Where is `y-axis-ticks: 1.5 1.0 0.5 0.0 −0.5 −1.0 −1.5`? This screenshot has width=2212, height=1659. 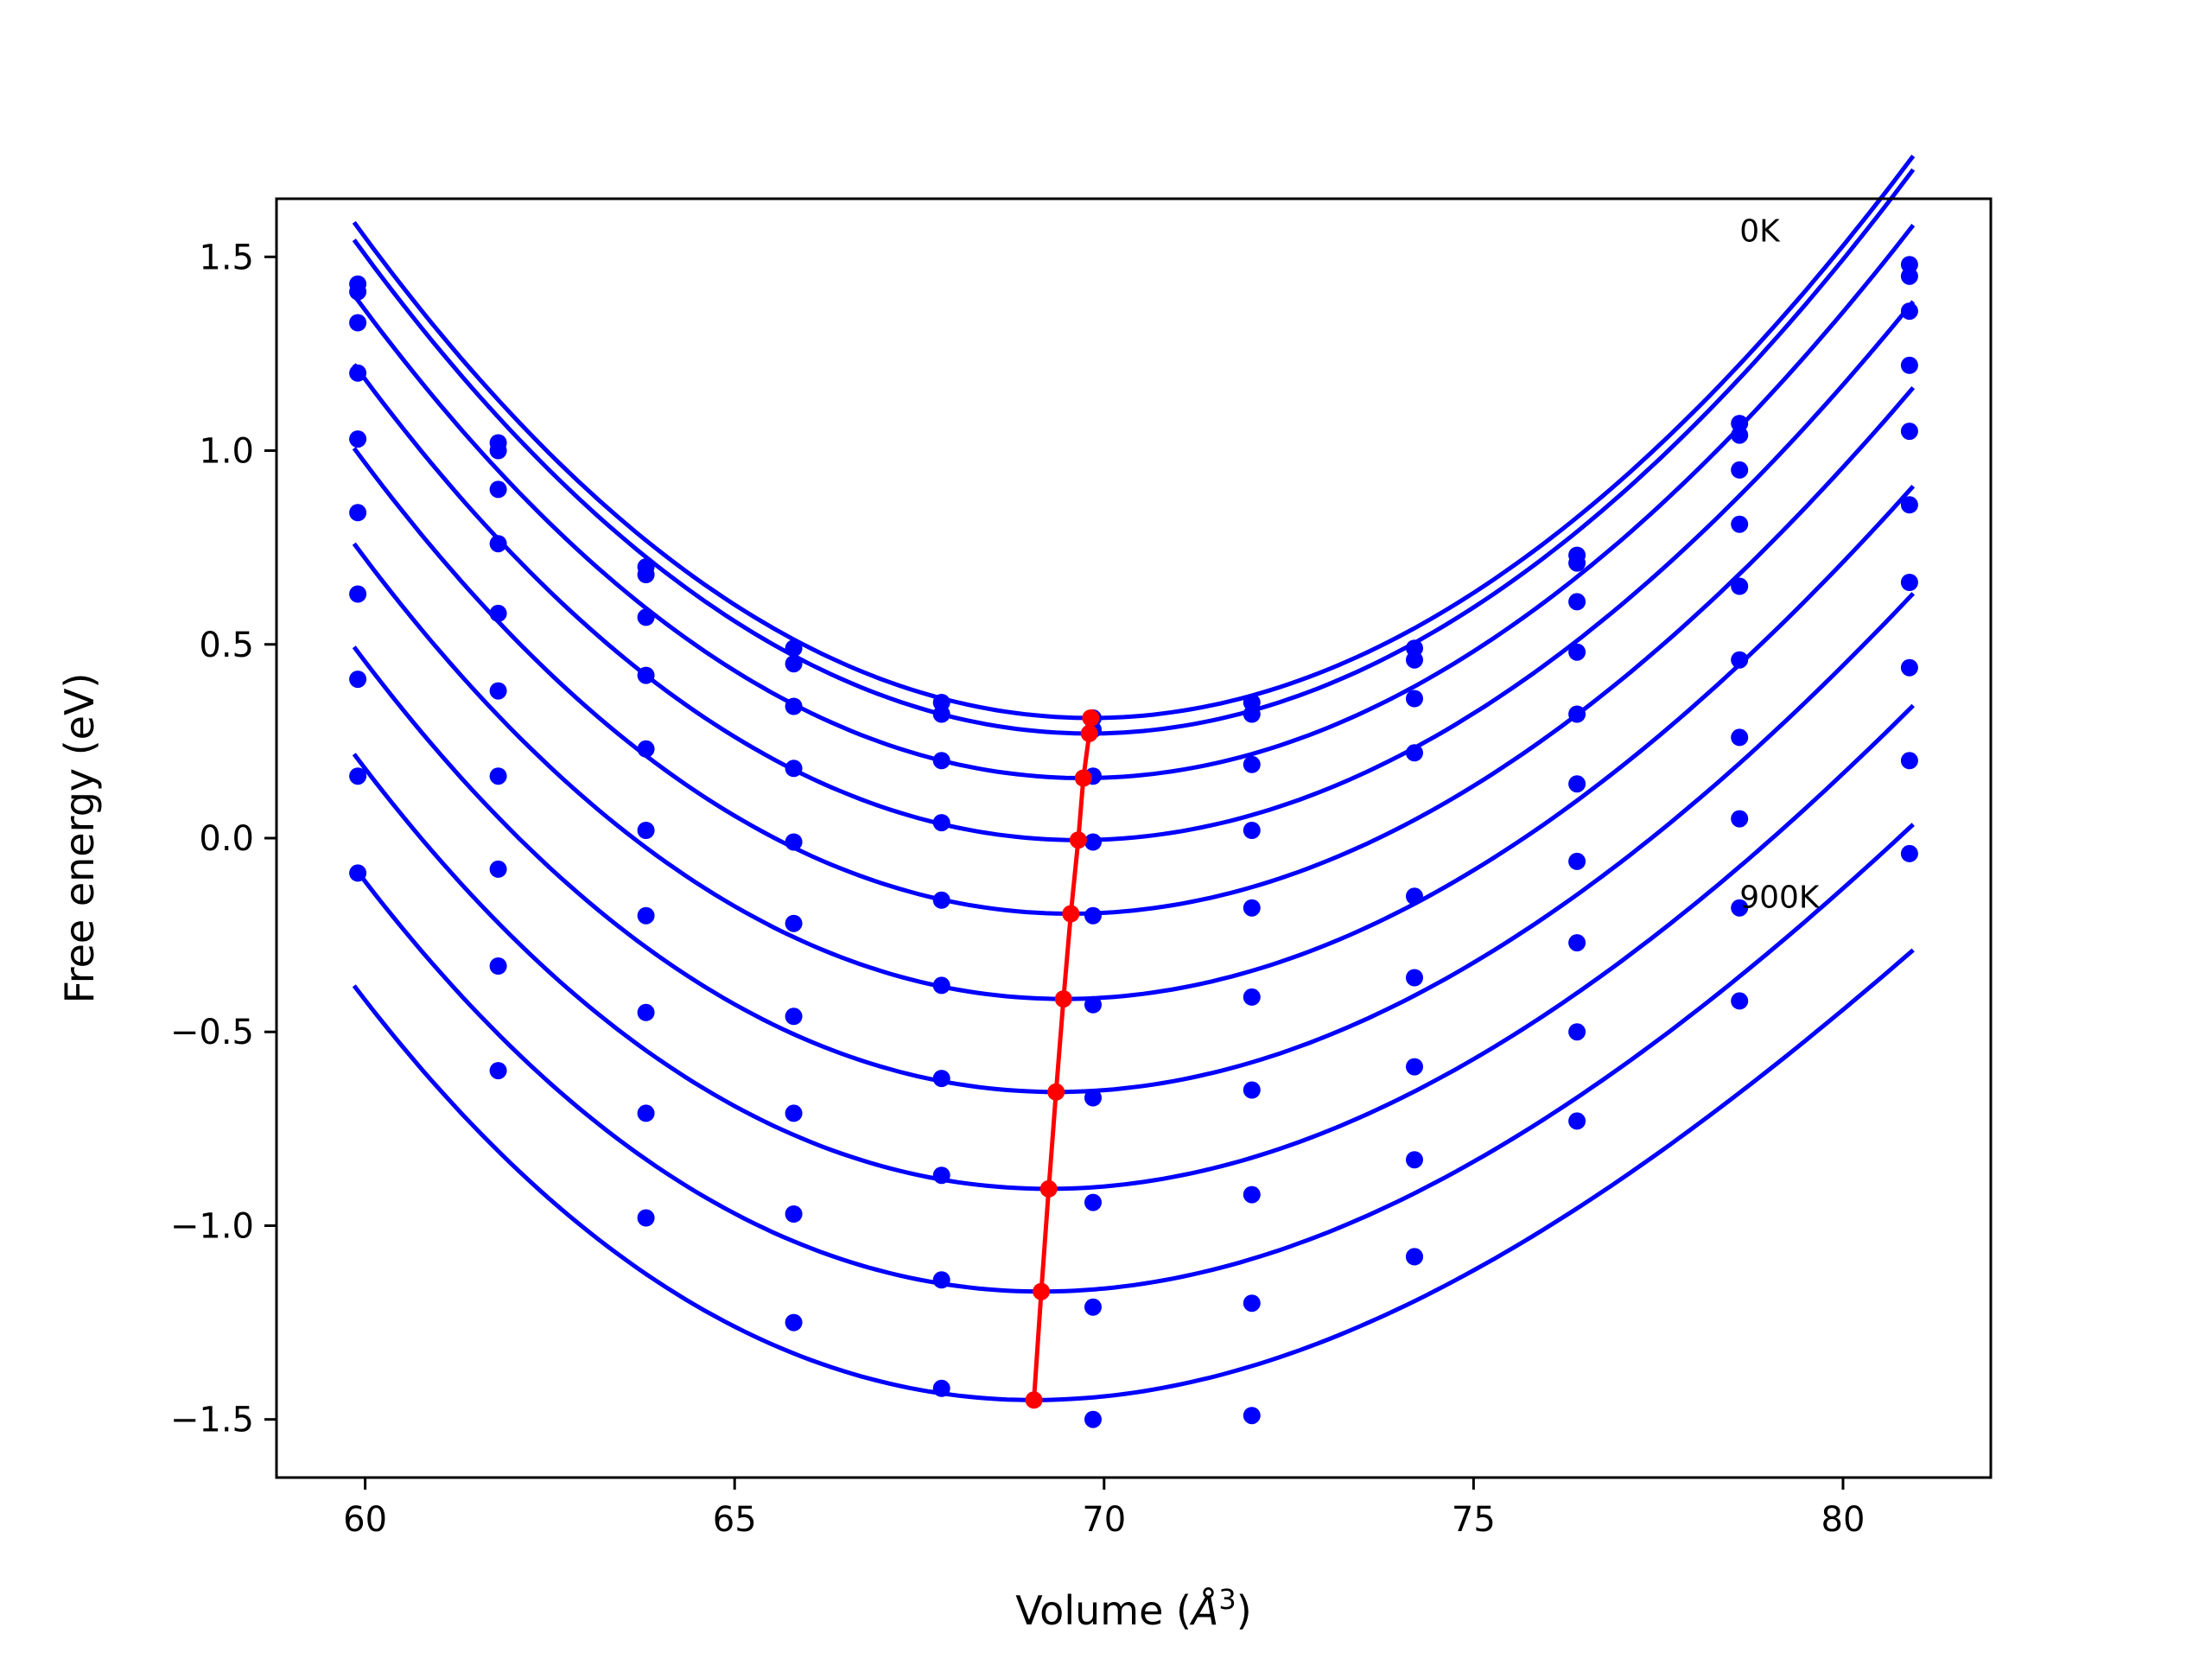 y-axis-ticks: 1.5 1.0 0.5 0.0 −0.5 −1.0 −1.5 is located at coordinates (223, 839).